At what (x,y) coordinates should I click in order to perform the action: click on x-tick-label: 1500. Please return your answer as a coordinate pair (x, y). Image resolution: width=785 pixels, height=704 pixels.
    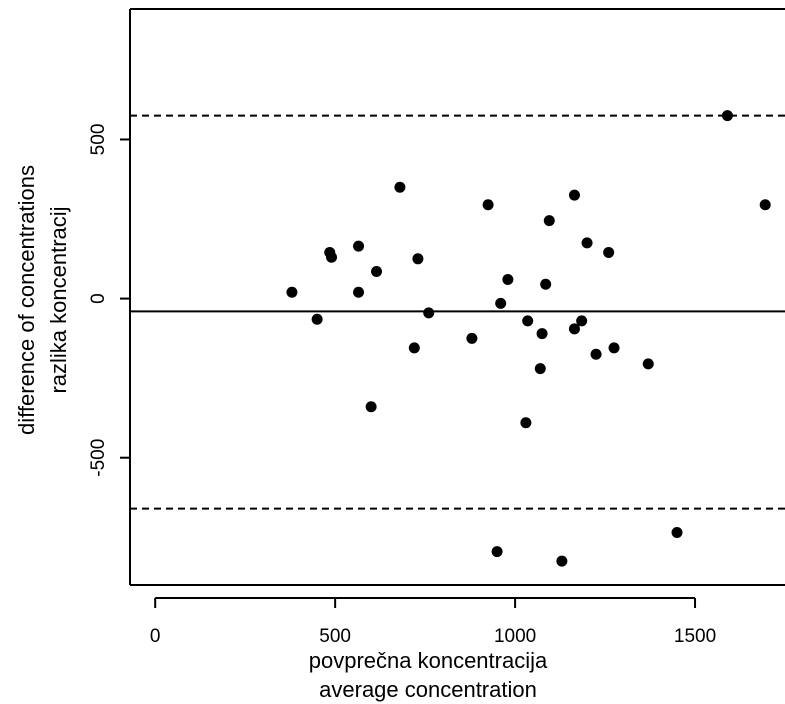
    Looking at the image, I should click on (695, 636).